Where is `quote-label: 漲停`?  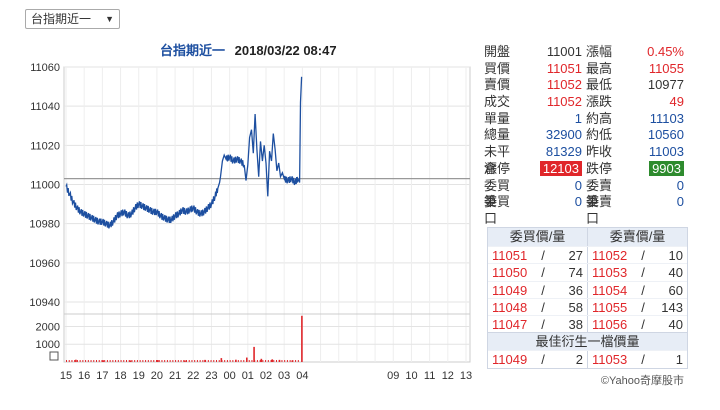 quote-label: 漲停 is located at coordinates (497, 168).